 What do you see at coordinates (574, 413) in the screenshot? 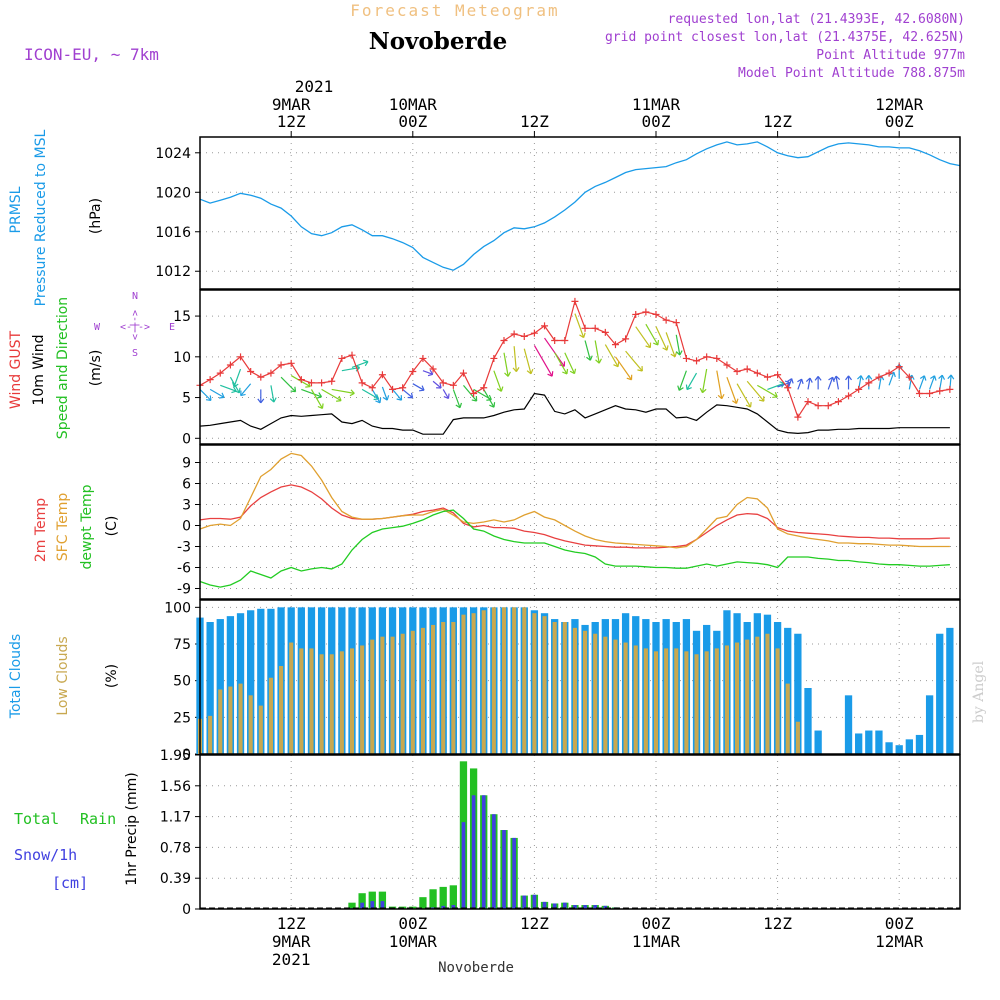
I see `series-10m-wind` at bounding box center [574, 413].